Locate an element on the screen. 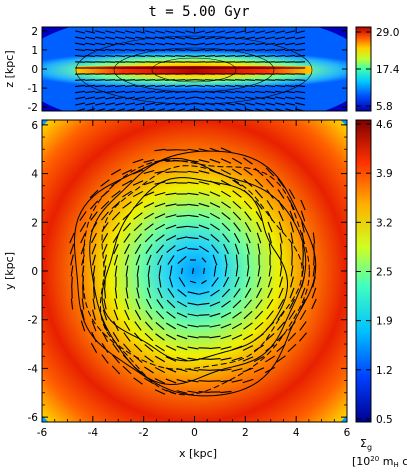 This screenshot has width=407, height=473. x-tick-label: 4 is located at coordinates (296, 433).